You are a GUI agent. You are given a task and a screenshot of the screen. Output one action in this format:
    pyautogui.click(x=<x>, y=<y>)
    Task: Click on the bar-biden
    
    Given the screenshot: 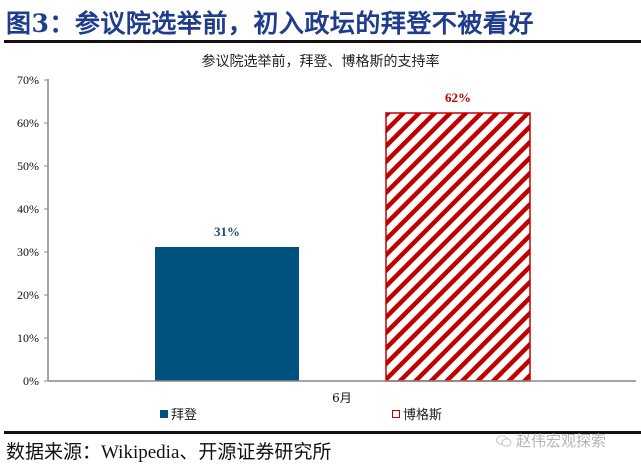 What is the action you would take?
    pyautogui.click(x=227, y=314)
    